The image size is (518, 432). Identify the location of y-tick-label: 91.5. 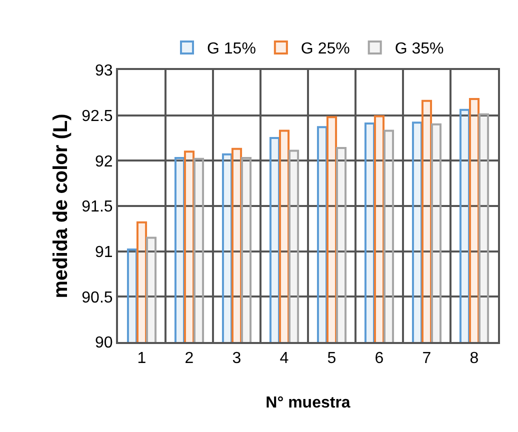
(97, 207).